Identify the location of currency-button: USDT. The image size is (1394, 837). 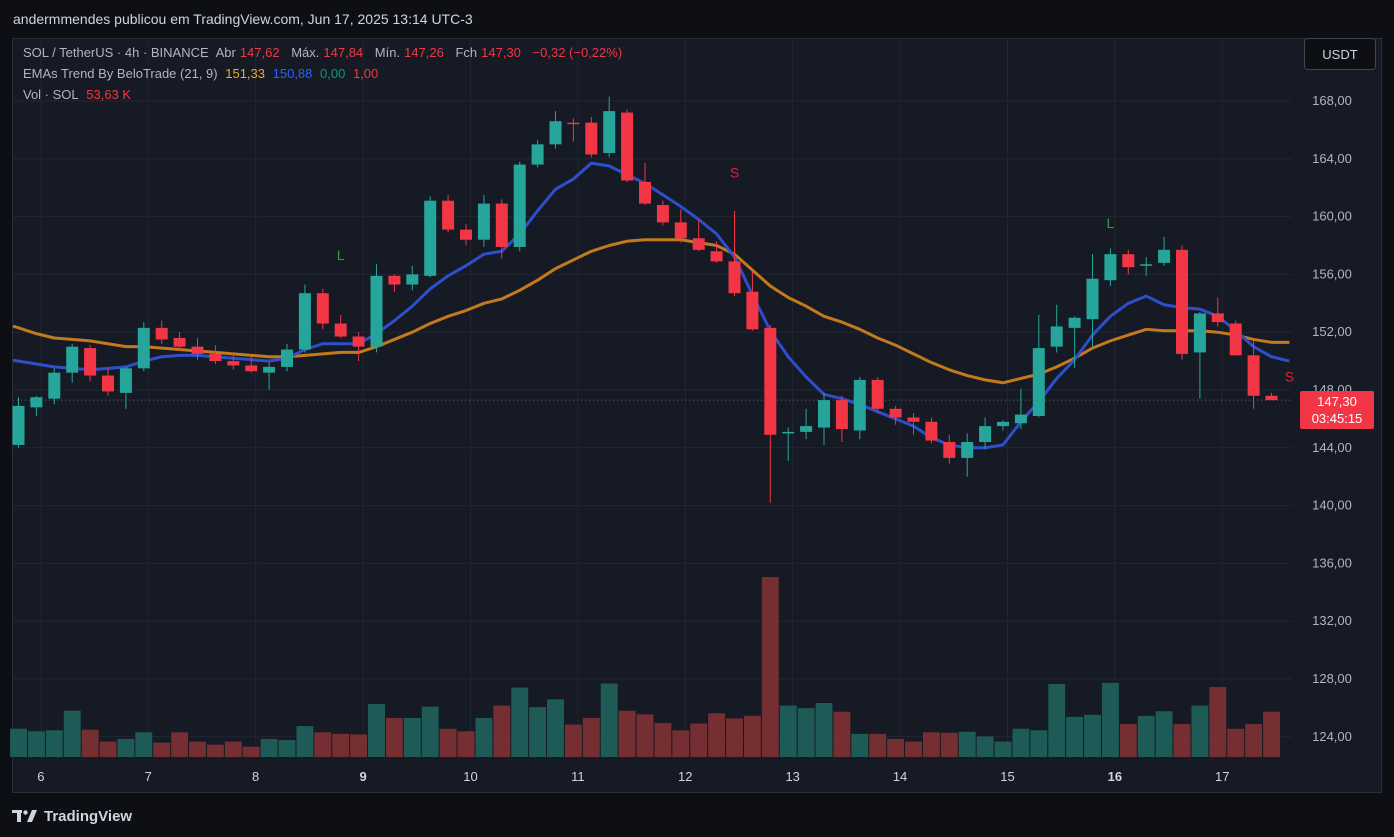
(1340, 54).